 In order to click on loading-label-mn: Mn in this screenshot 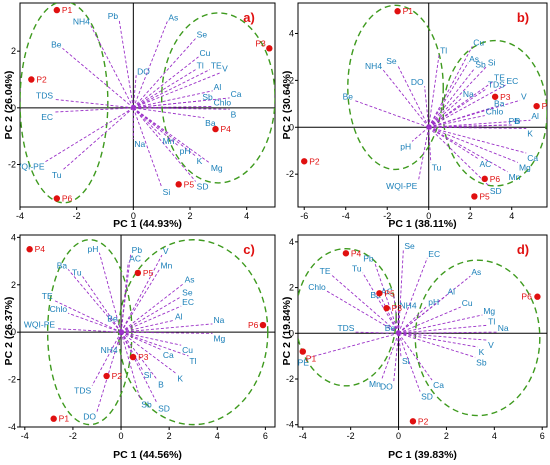, I will do `click(169, 141)`.